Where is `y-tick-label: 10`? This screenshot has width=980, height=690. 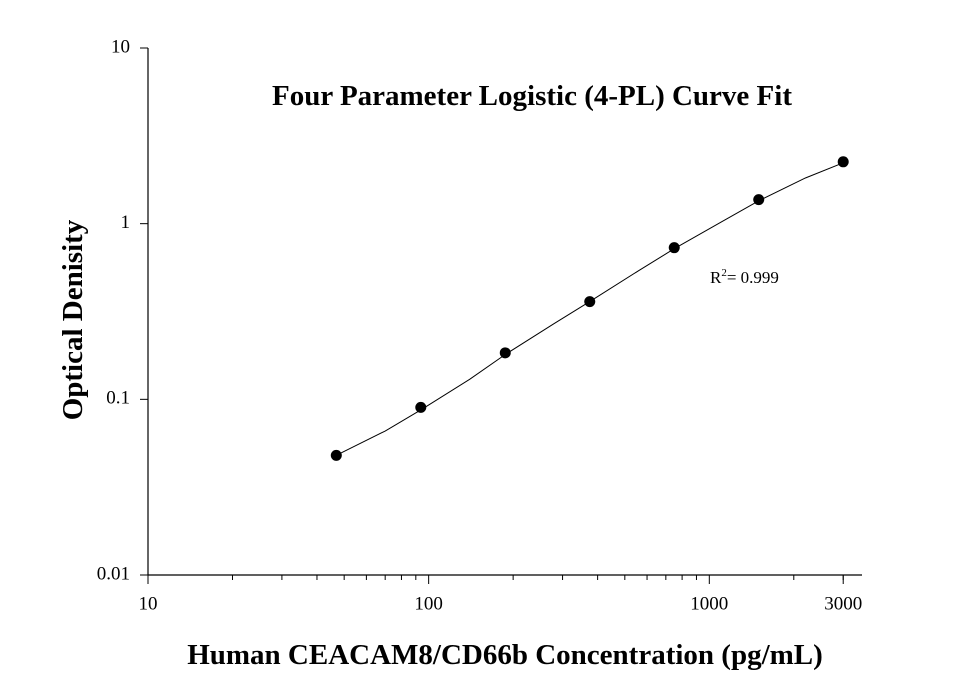 y-tick-label: 10 is located at coordinates (120, 46).